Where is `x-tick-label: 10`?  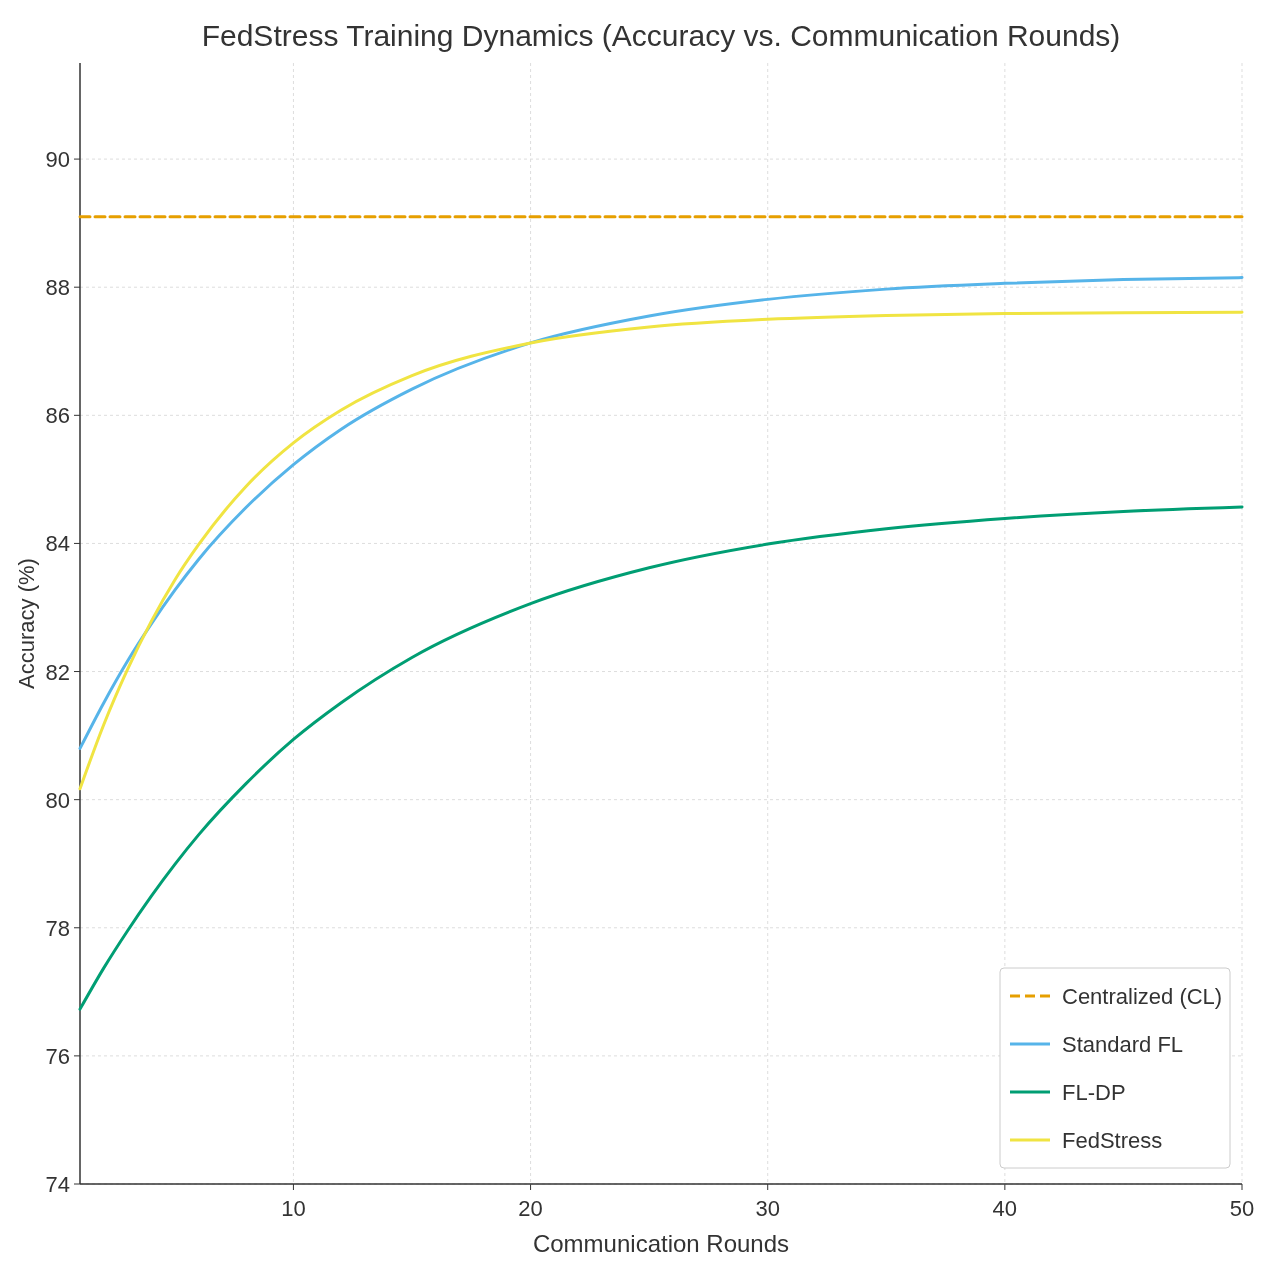 x-tick-label: 10 is located at coordinates (293, 1208).